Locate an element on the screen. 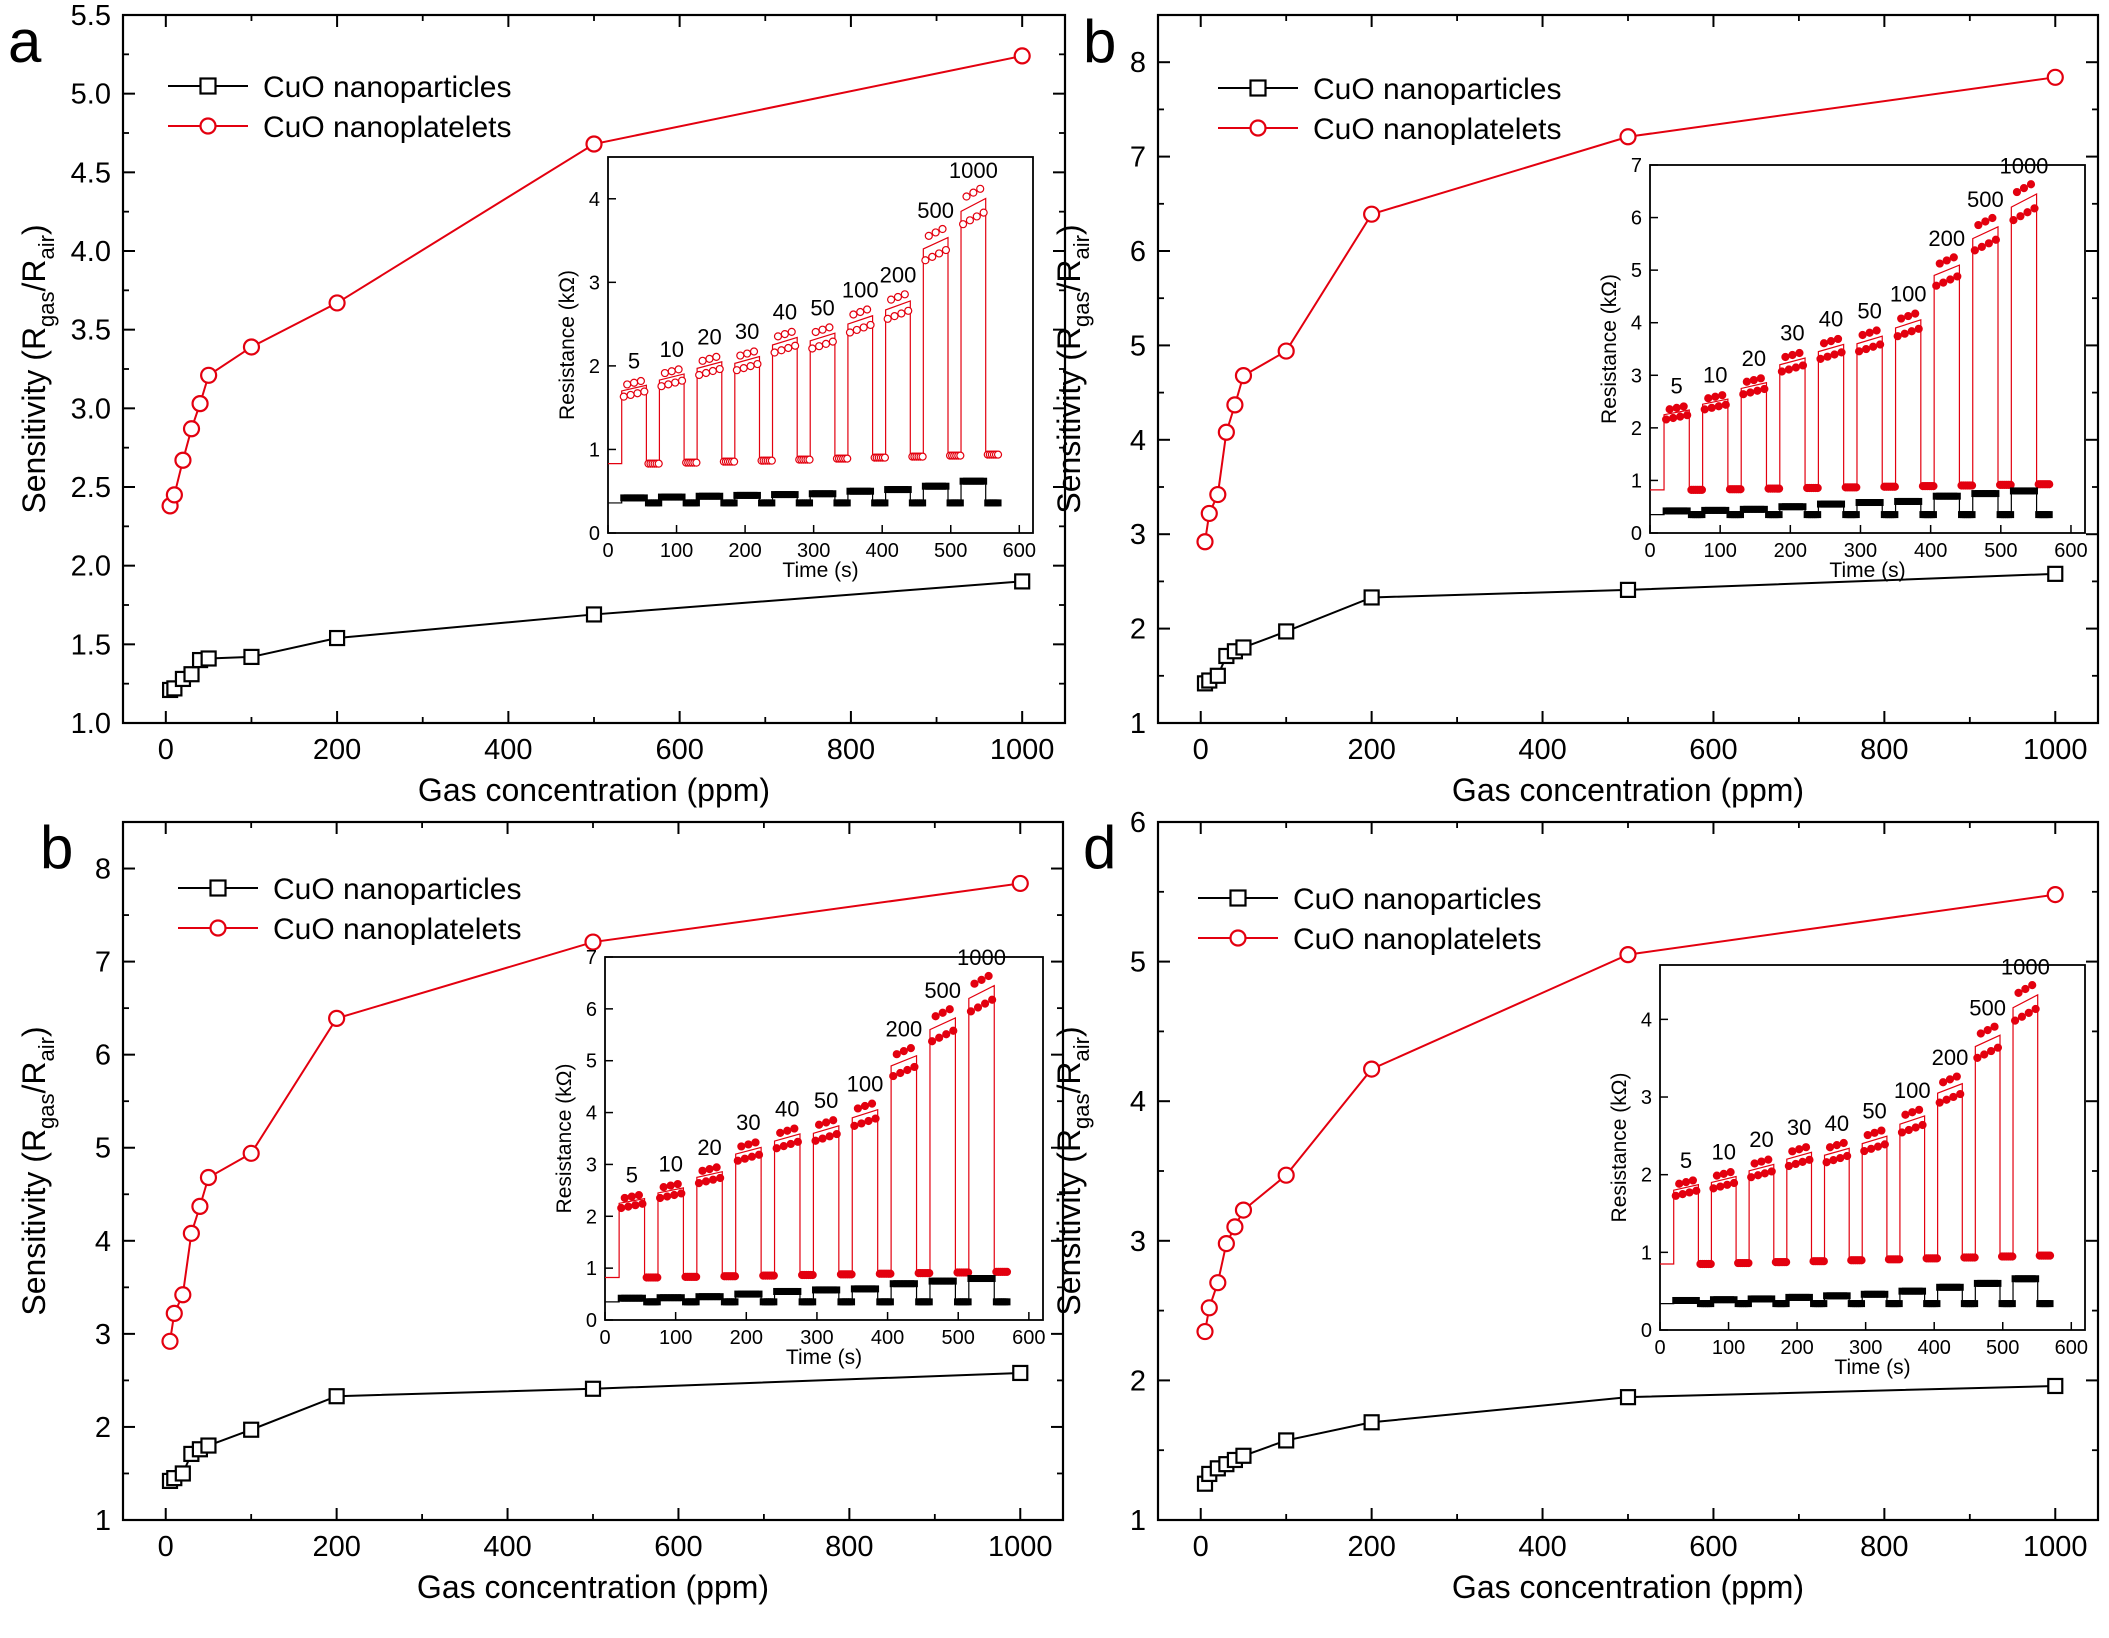 This screenshot has width=2109, height=1638. inset-y-tick-label: 3 is located at coordinates (594, 283).